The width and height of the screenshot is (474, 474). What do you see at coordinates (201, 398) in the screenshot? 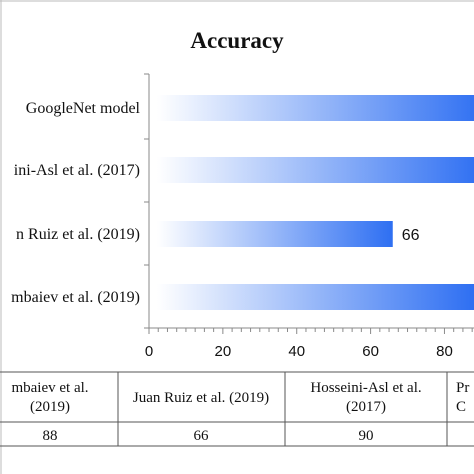
I see `table-header-cell: Juan Ruiz et al. (2019)` at bounding box center [201, 398].